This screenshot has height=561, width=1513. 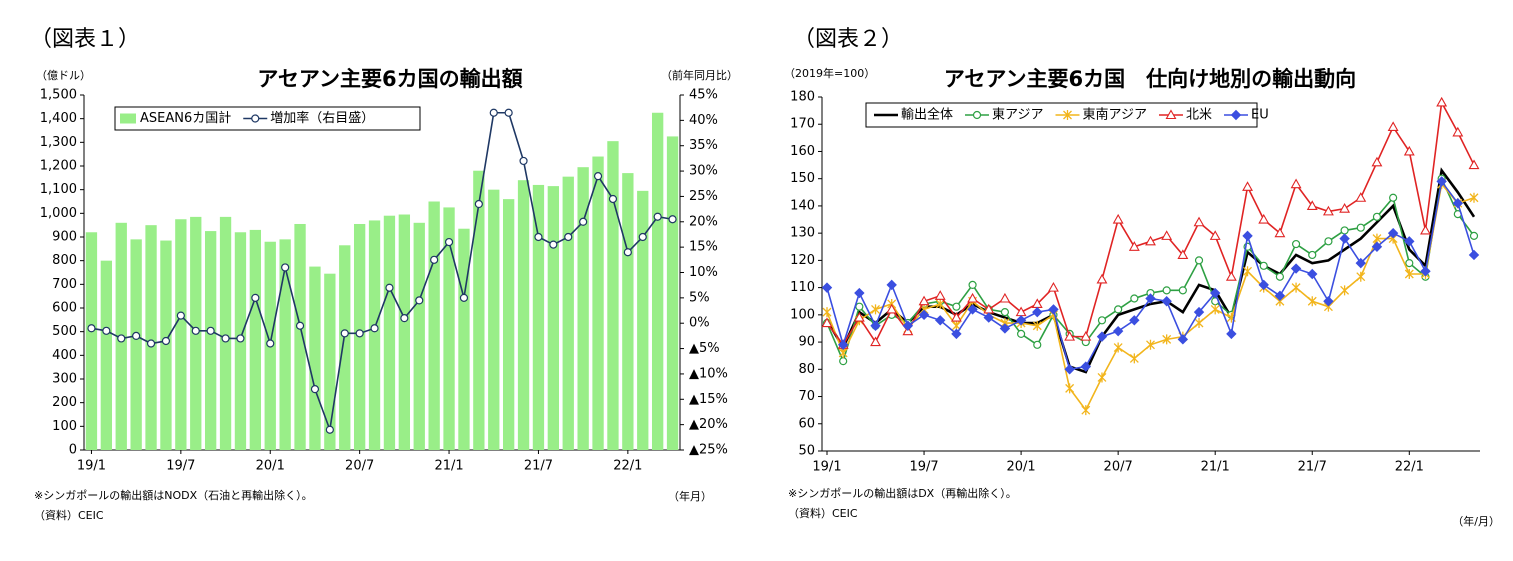 What do you see at coordinates (802, 205) in the screenshot?
I see `y-tick-label: 140` at bounding box center [802, 205].